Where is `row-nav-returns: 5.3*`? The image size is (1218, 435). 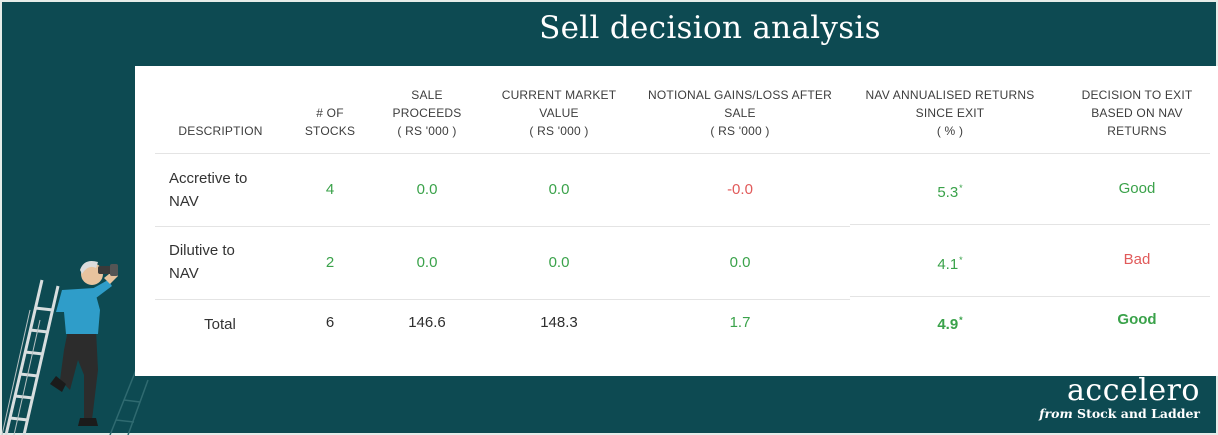
row-nav-returns: 5.3* is located at coordinates (950, 192).